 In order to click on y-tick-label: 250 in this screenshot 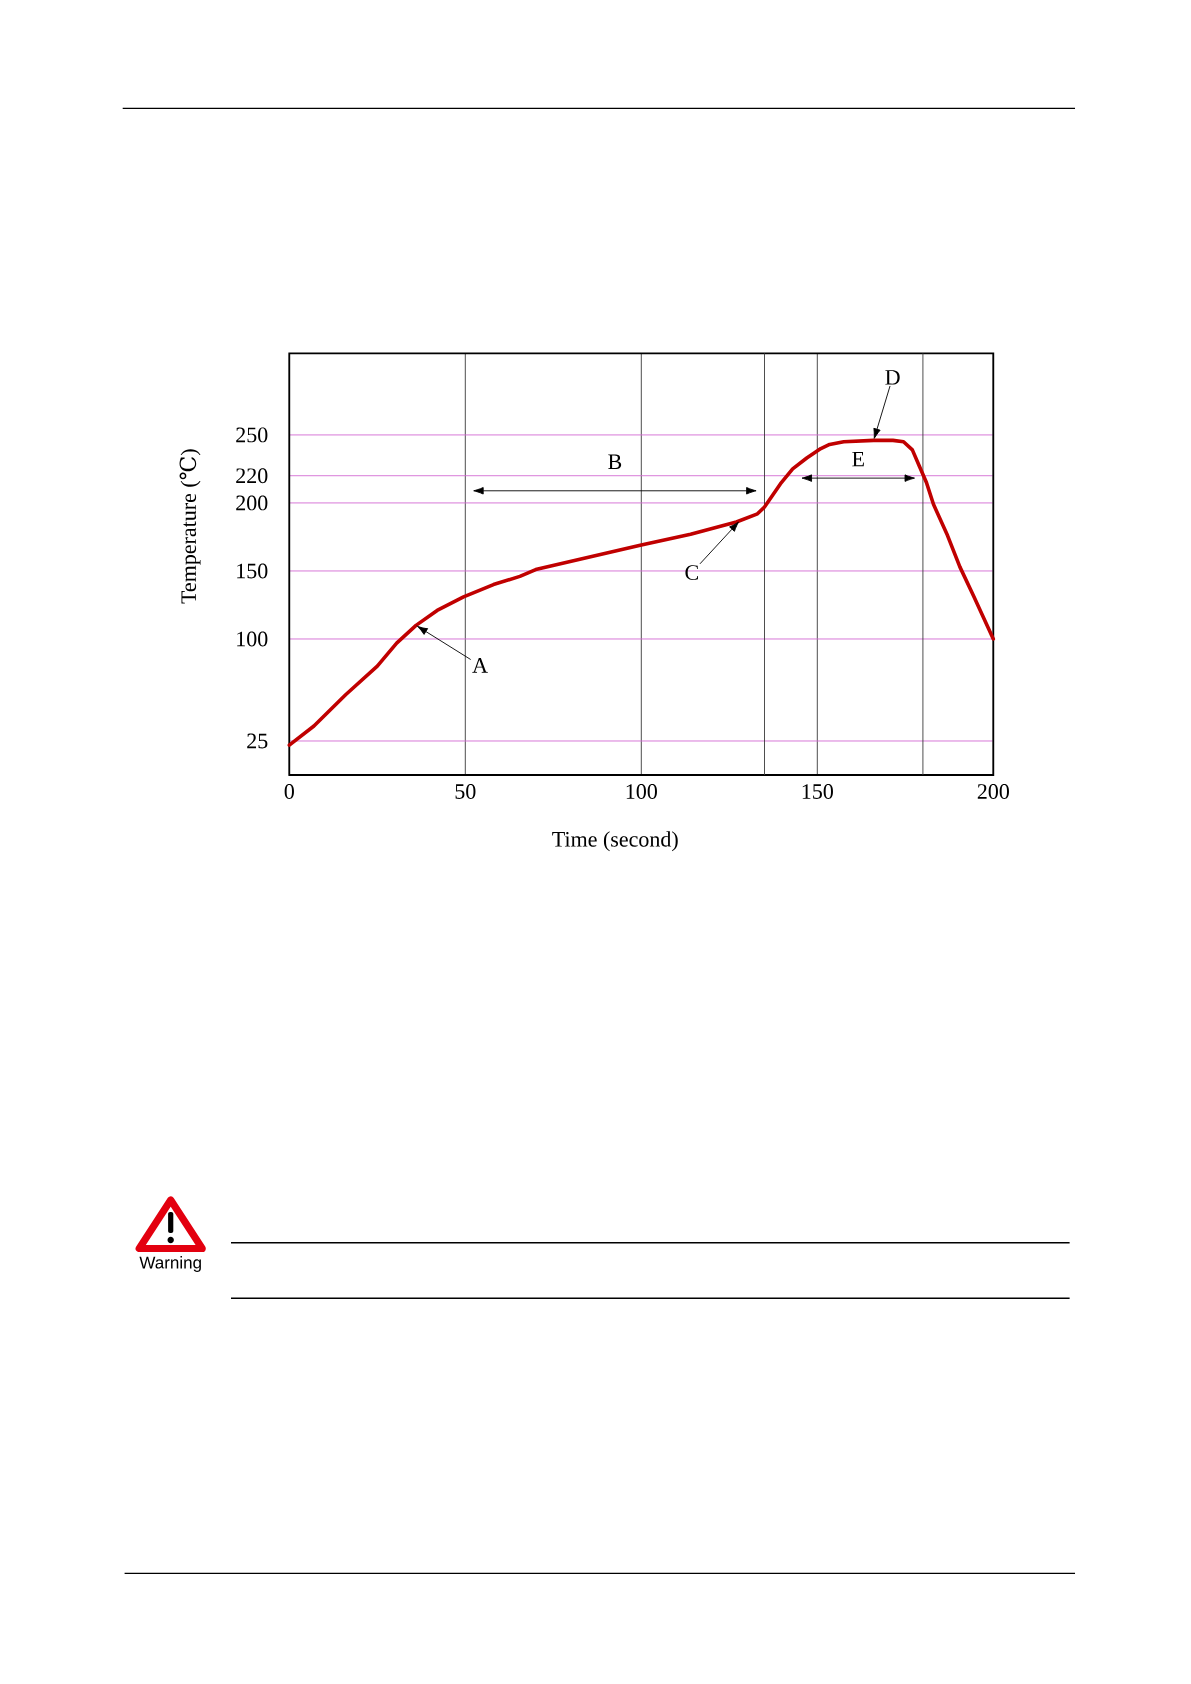, I will do `click(252, 435)`.